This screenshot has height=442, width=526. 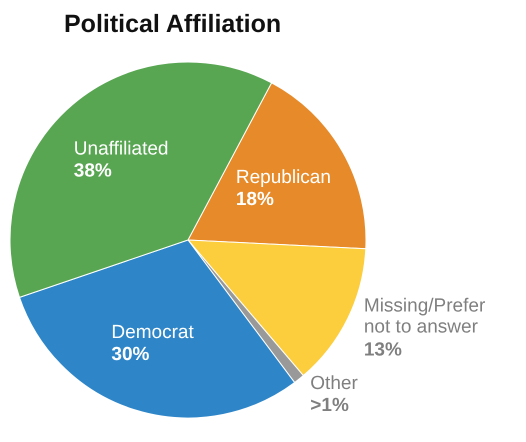 What do you see at coordinates (121, 149) in the screenshot?
I see `slice-label: Unaffiliated` at bounding box center [121, 149].